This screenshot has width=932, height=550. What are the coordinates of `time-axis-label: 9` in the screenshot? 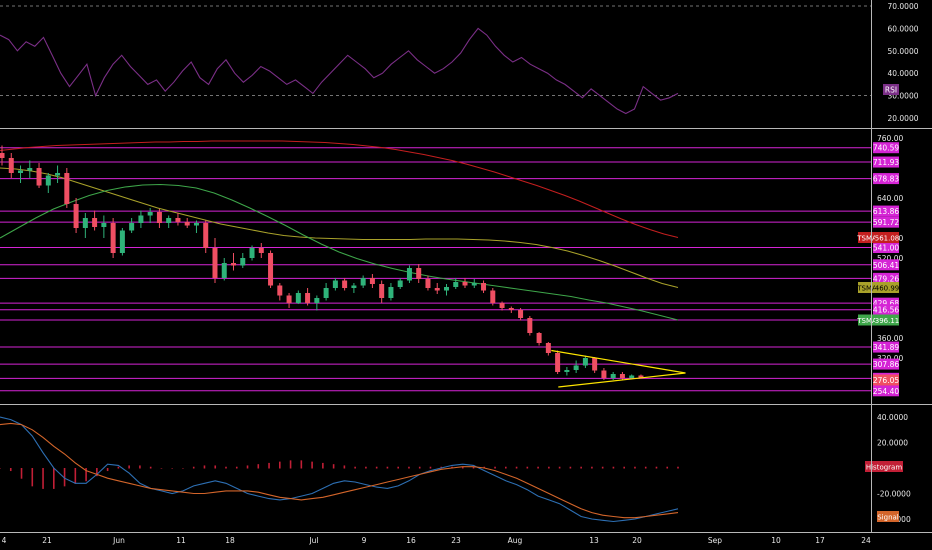 It's located at (364, 540).